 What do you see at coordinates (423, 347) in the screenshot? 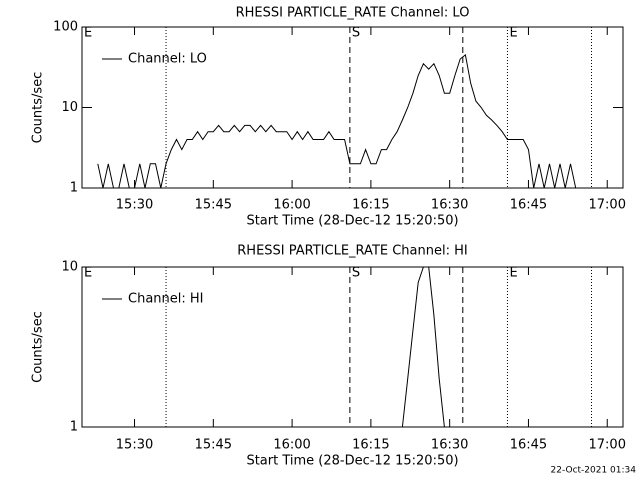
I see `data-line` at bounding box center [423, 347].